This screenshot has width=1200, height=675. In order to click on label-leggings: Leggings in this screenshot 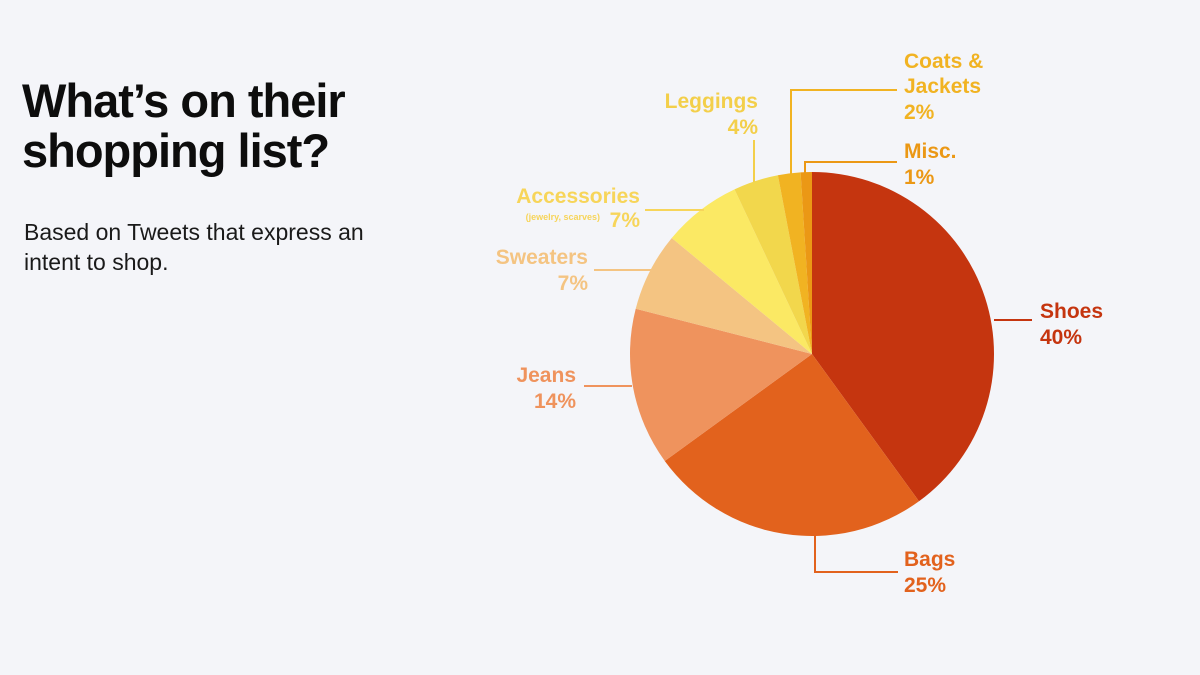, I will do `click(711, 101)`.